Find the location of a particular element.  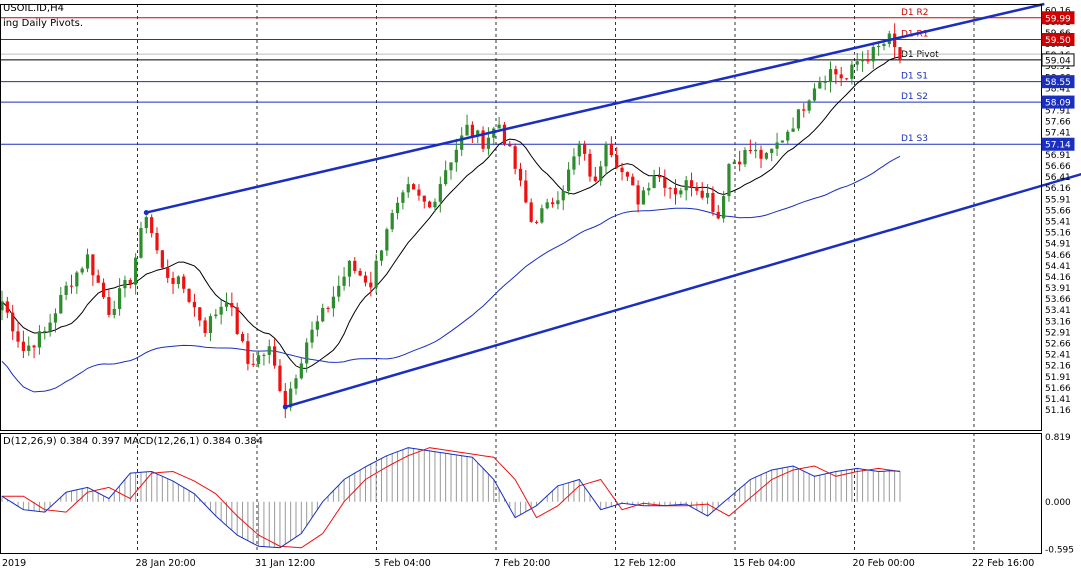

x-tick-label: 12 Feb 12:00 is located at coordinates (645, 563).